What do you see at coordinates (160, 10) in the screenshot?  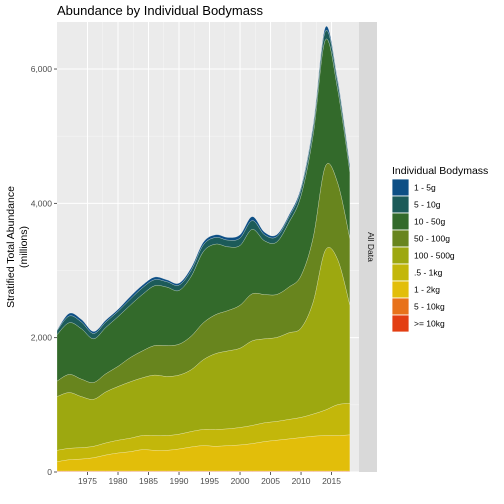 I see `chart-title: Abundance by Individual Bodymass` at bounding box center [160, 10].